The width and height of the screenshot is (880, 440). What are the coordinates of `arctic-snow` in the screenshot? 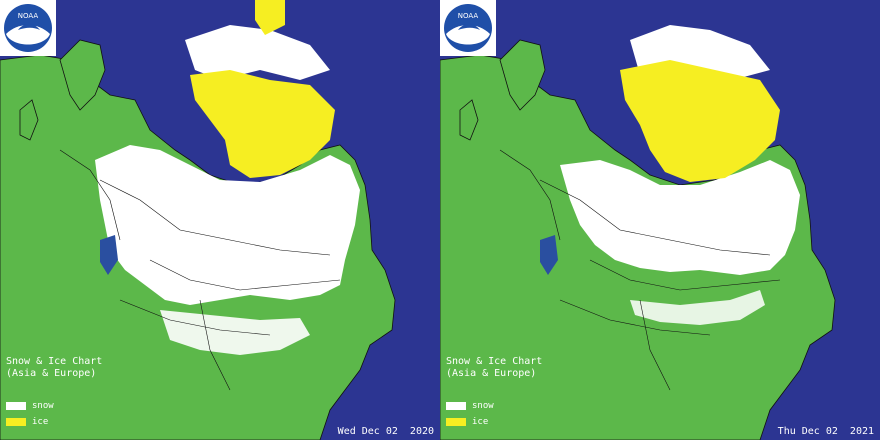 It's located at (257, 52).